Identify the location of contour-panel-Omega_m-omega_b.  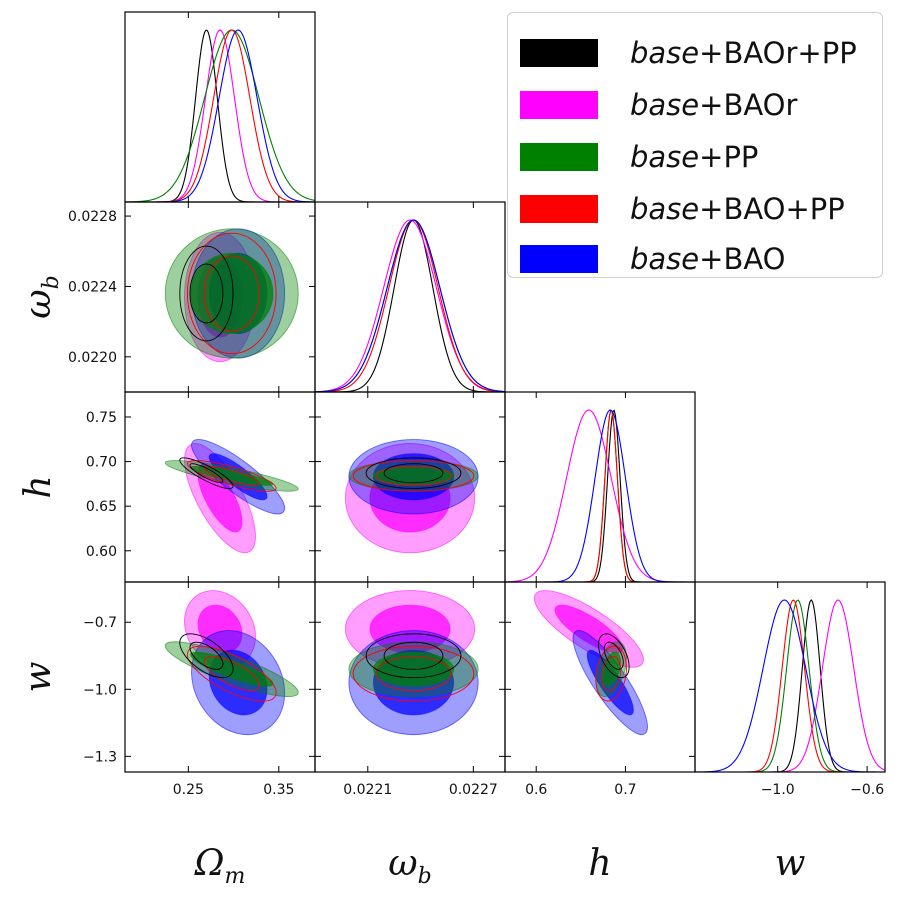
(231, 295).